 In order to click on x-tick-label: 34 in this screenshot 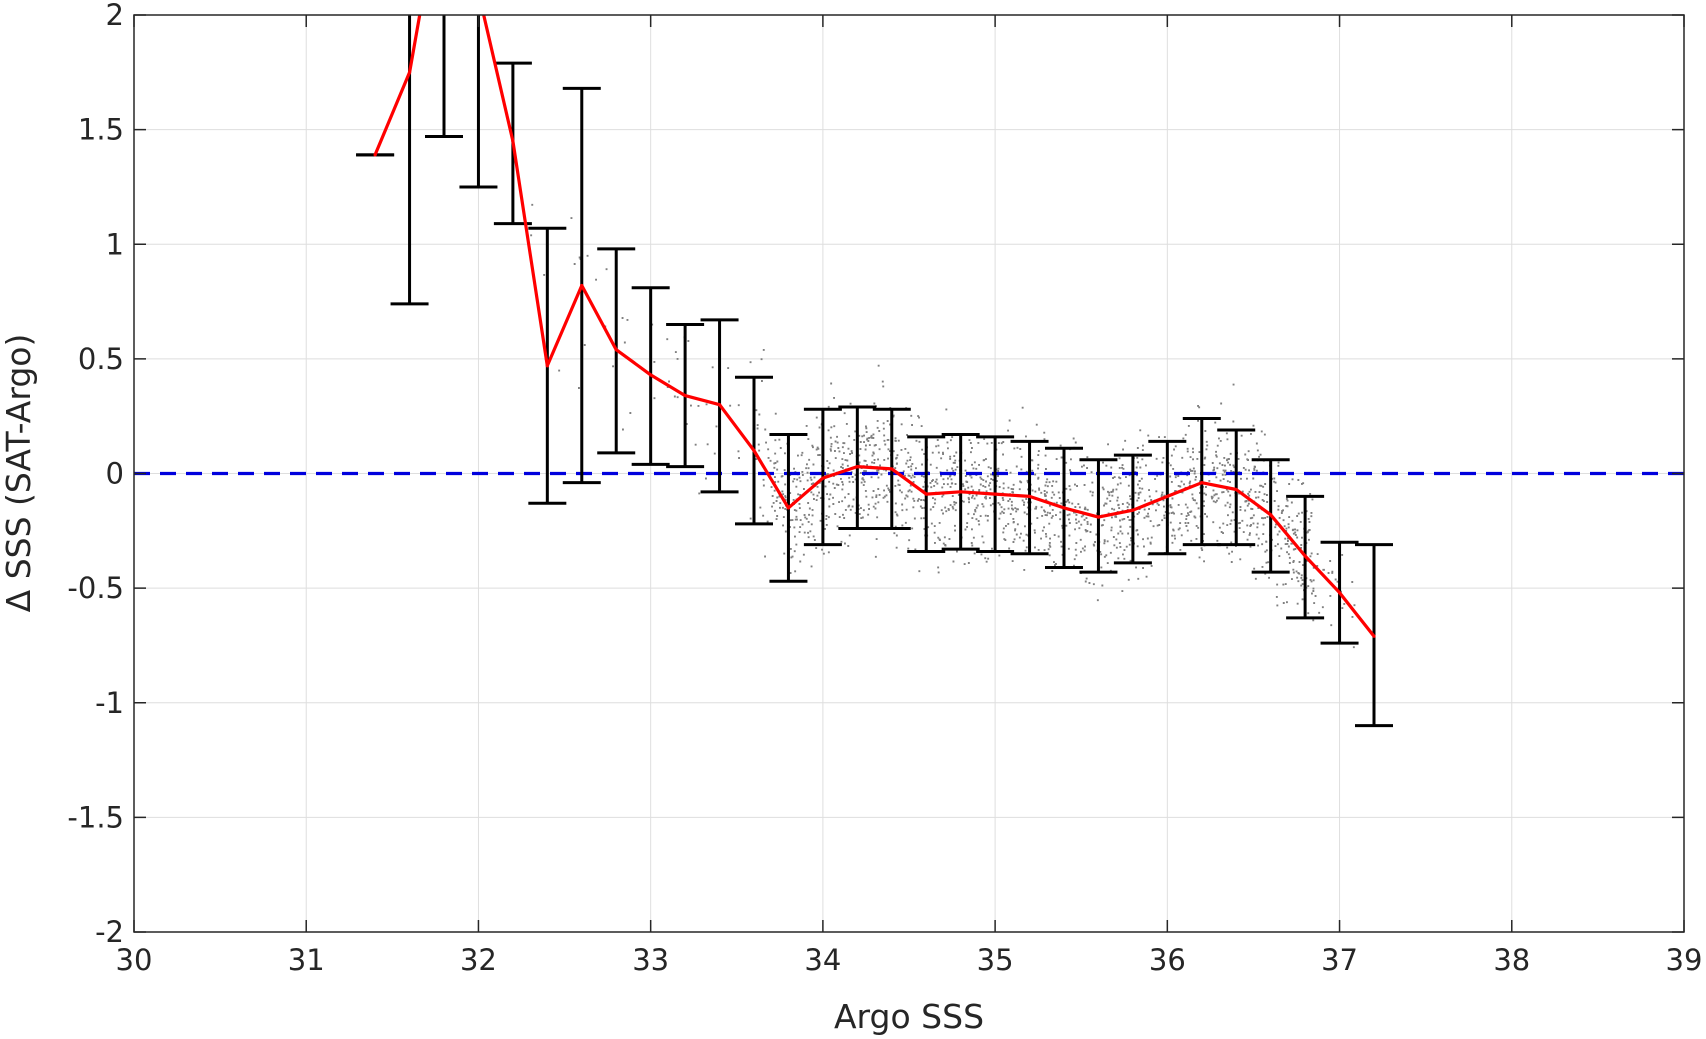, I will do `click(822, 960)`.